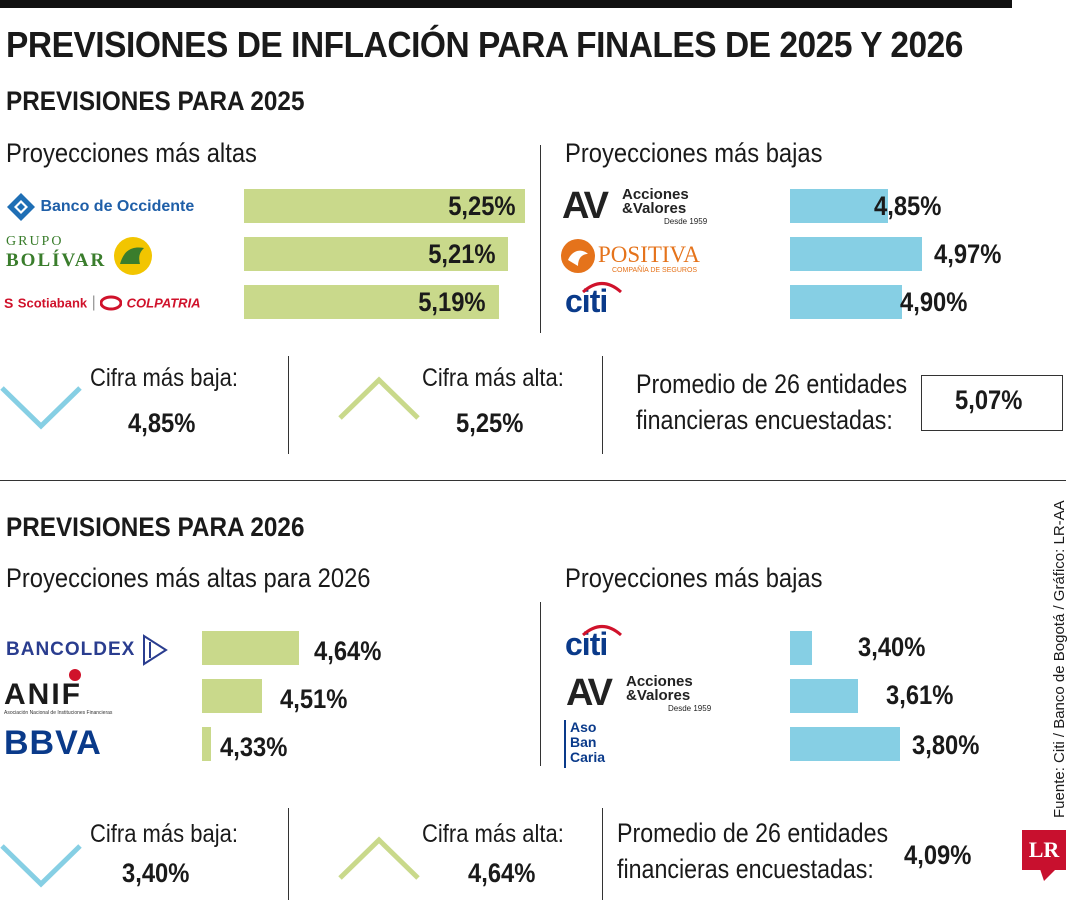 This screenshot has height=900, width=1080. What do you see at coordinates (155, 527) in the screenshot?
I see `section-heading-2026: PREVISIONES PARA 2026` at bounding box center [155, 527].